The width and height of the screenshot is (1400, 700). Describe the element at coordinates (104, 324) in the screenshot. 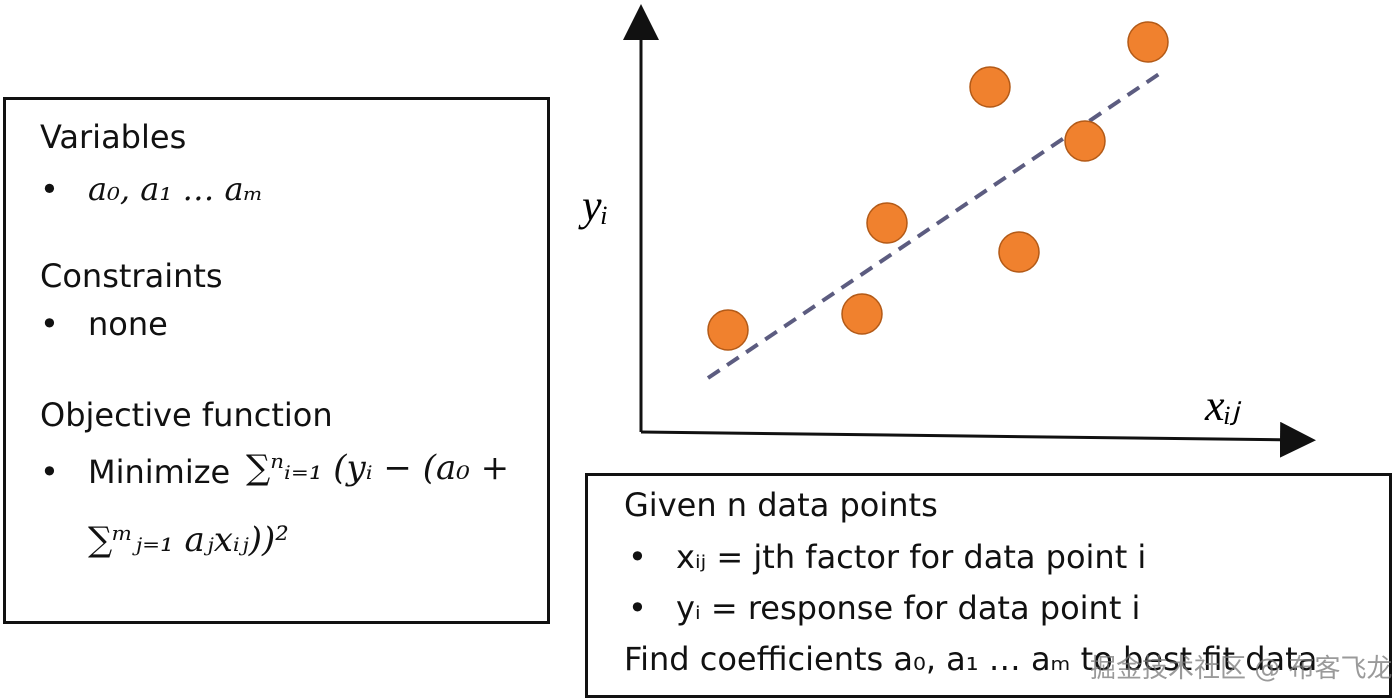

I see `bullet: none` at that location.